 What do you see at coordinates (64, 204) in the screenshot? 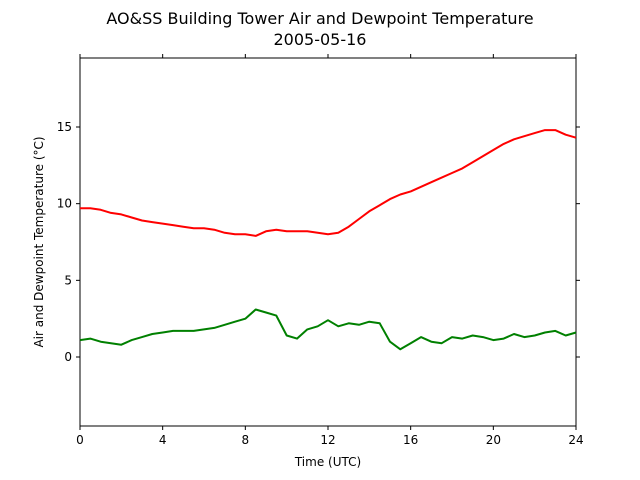
I see `y-tick-label: 10` at bounding box center [64, 204].